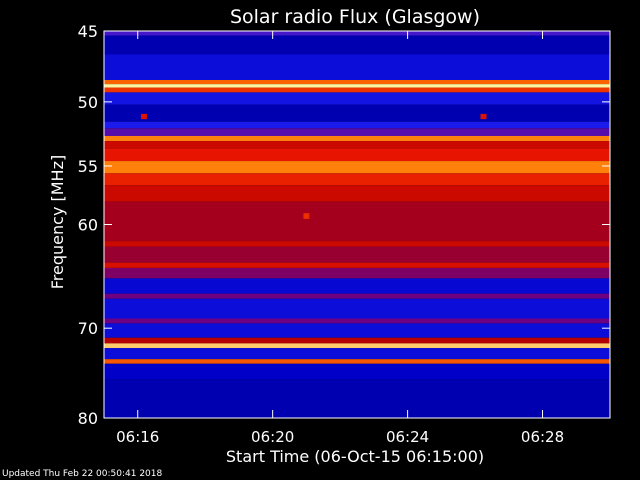 The image size is (640, 480). What do you see at coordinates (355, 456) in the screenshot?
I see `x-axis-label: Start Time (06-Oct-15 06:15:00)` at bounding box center [355, 456].